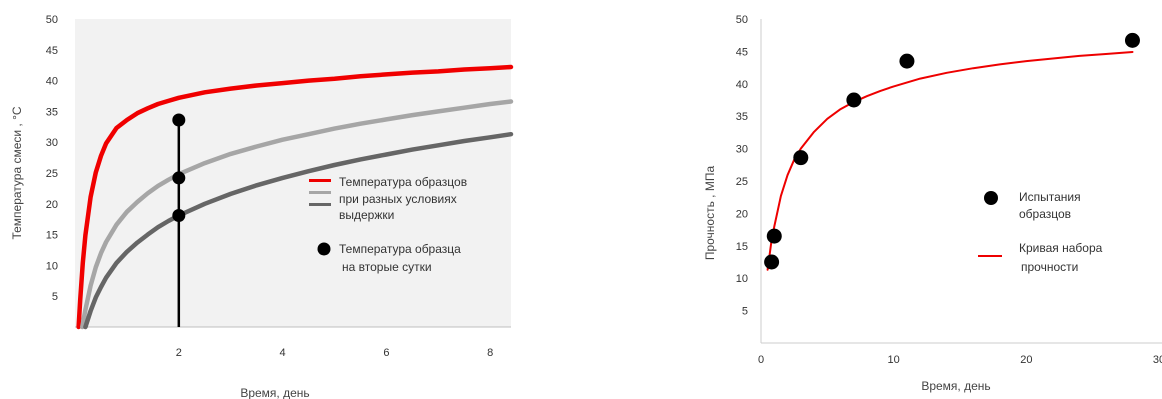 The width and height of the screenshot is (1162, 399). What do you see at coordinates (335, 353) in the screenshot?
I see `x-axis-ticks: 2 4 6 8` at bounding box center [335, 353].